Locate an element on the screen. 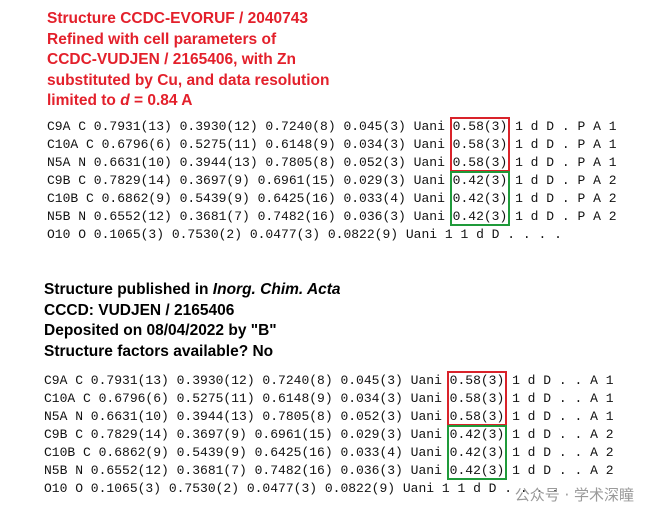  heading-line: Structure CCDC-EVORUF / 2040743 is located at coordinates (188, 19).